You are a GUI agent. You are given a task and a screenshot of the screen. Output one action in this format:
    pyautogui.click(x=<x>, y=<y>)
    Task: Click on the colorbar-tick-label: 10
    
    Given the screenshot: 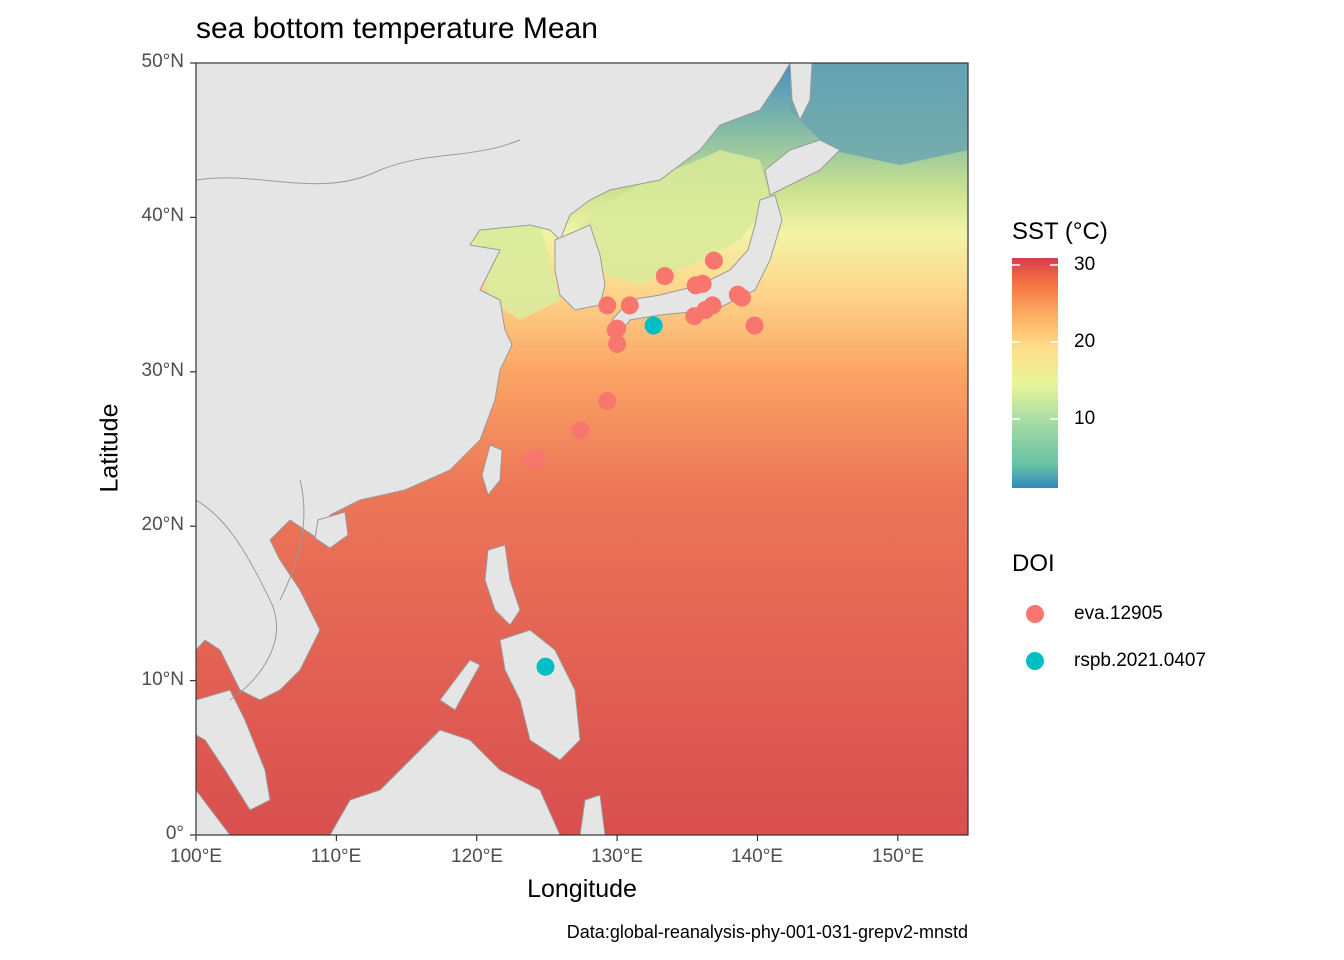 What is the action you would take?
    pyautogui.click(x=1085, y=418)
    